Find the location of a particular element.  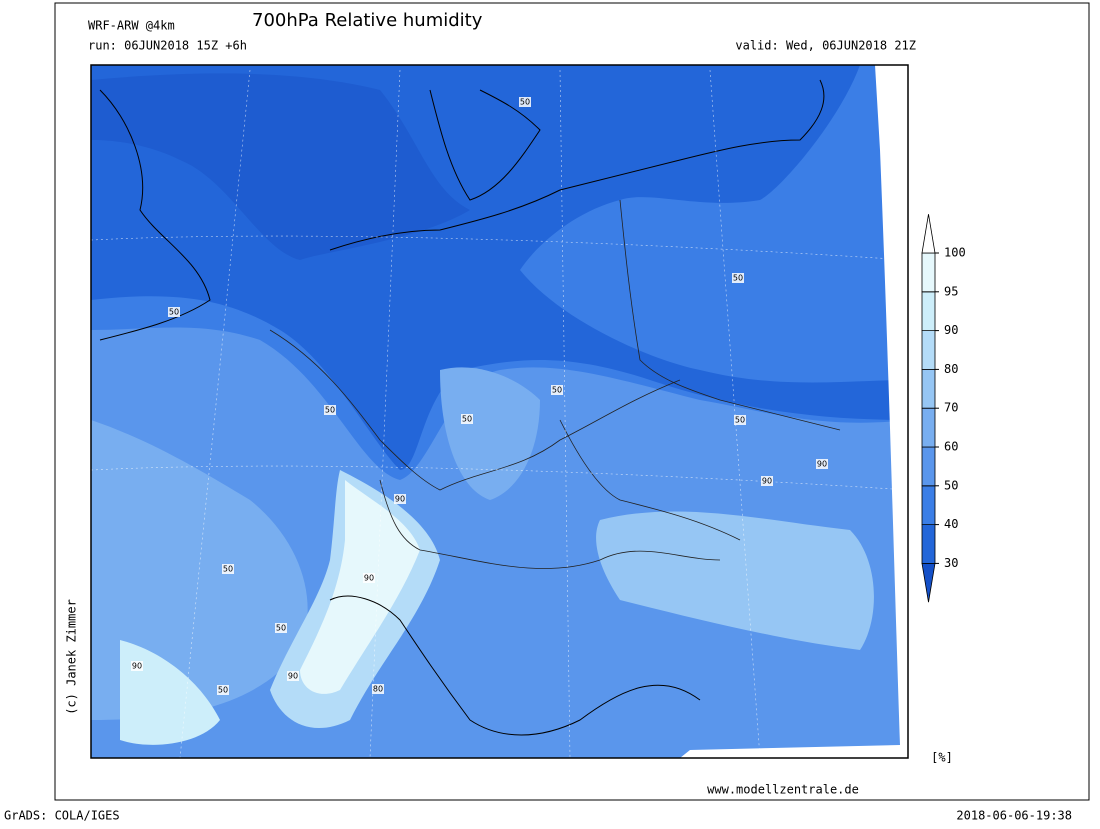

map-title: 700hPa Relative humidity is located at coordinates (367, 20).